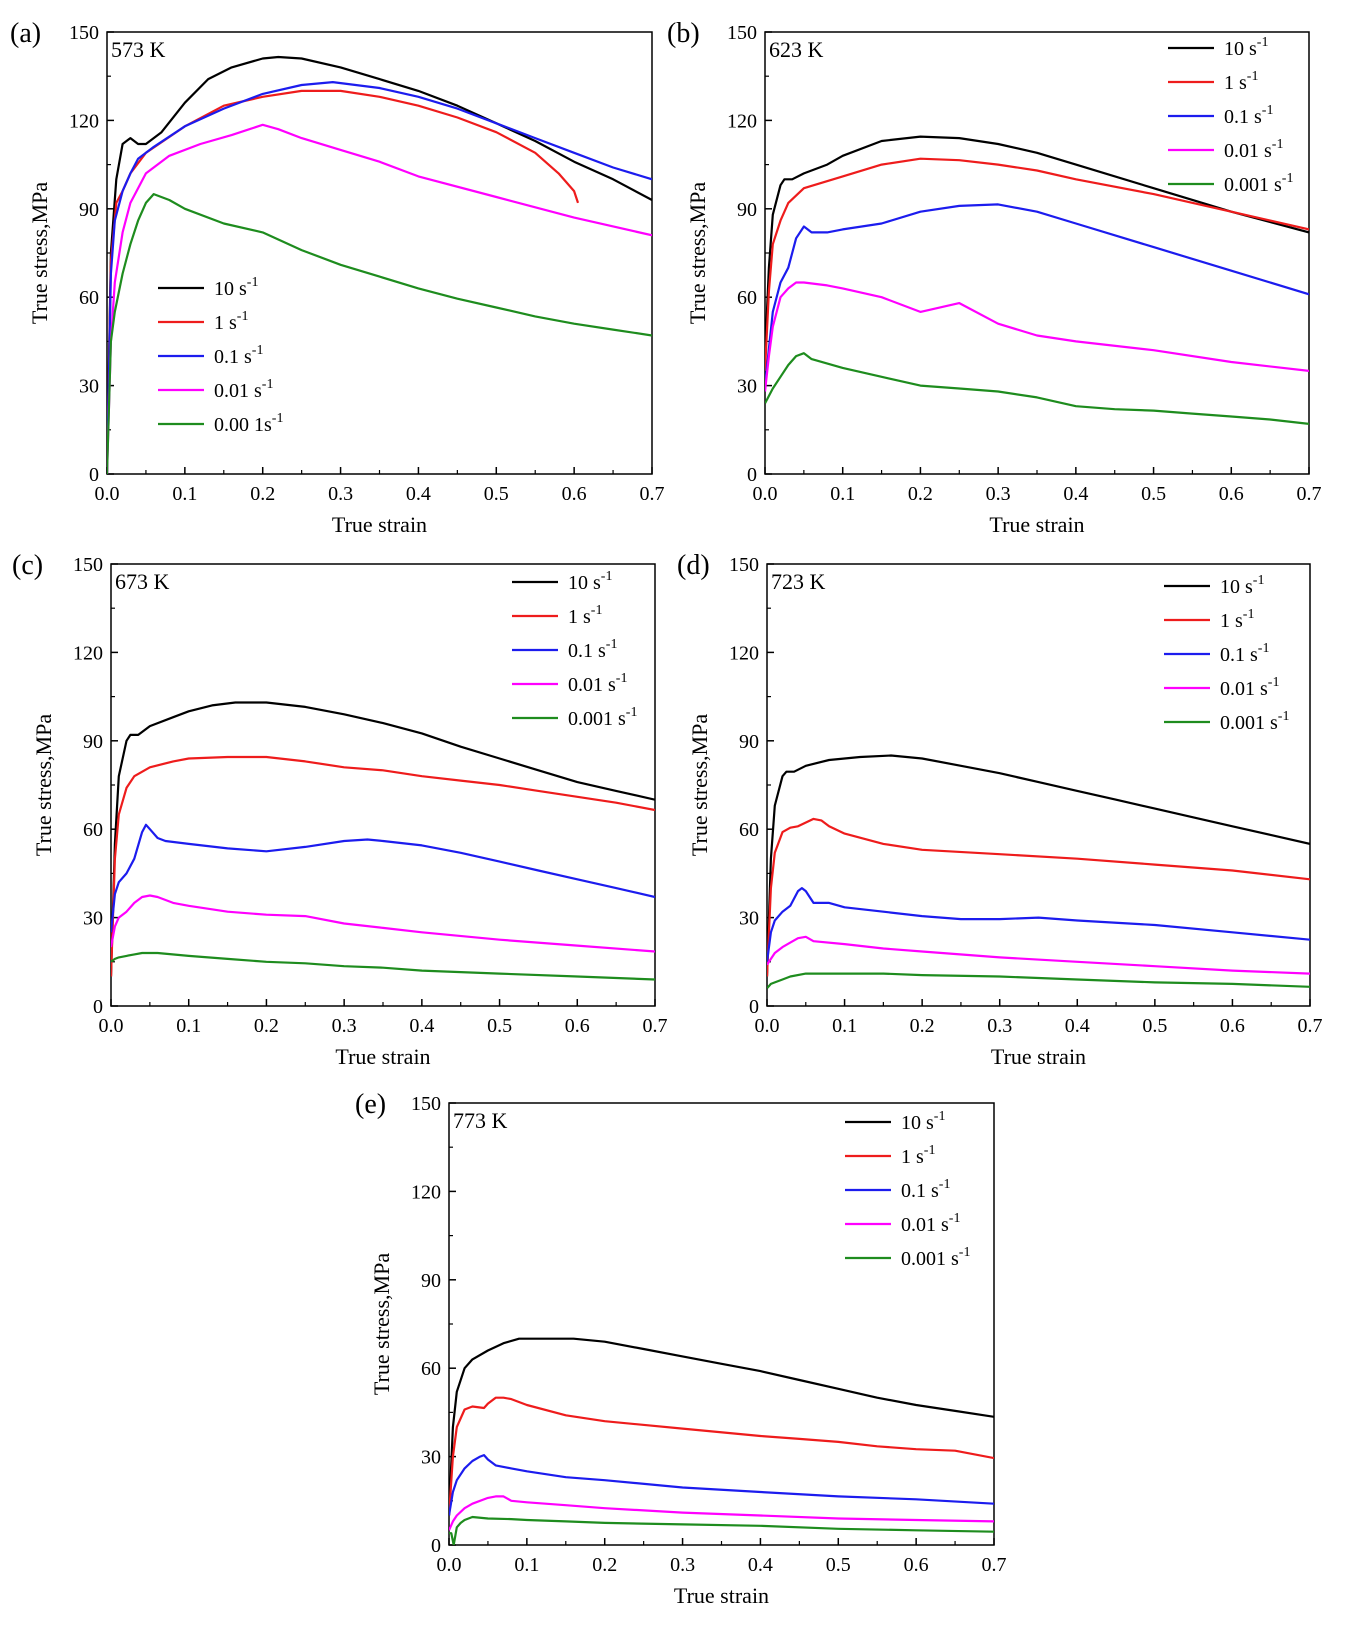  What do you see at coordinates (683, 33) in the screenshot?
I see `panel-label: (b)` at bounding box center [683, 33].